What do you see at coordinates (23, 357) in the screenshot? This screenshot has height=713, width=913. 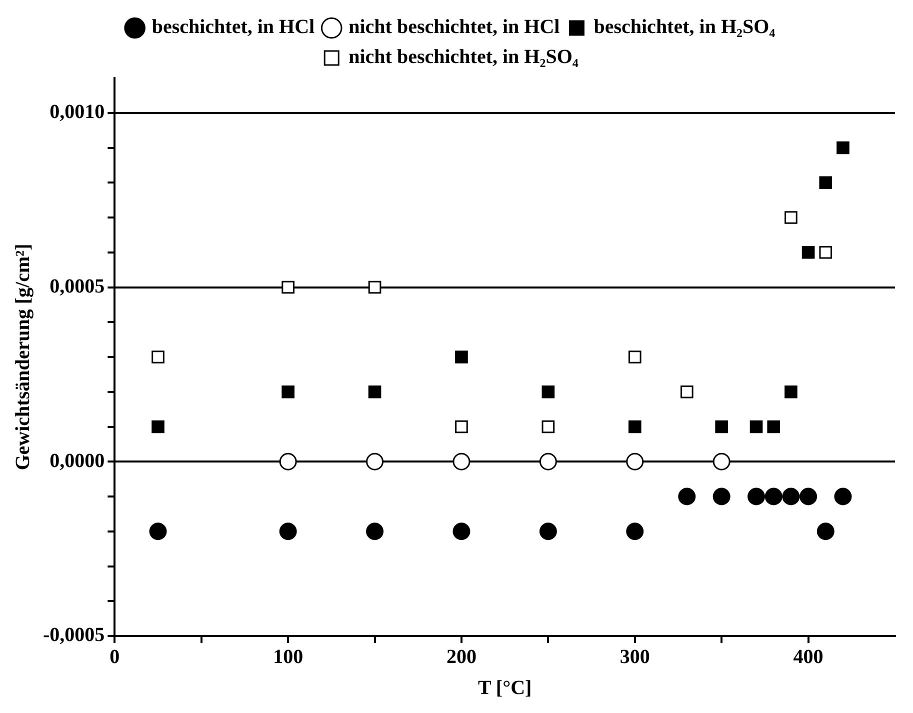 I see `y-axis-title: Gewichtsänderung [g/cm²]` at bounding box center [23, 357].